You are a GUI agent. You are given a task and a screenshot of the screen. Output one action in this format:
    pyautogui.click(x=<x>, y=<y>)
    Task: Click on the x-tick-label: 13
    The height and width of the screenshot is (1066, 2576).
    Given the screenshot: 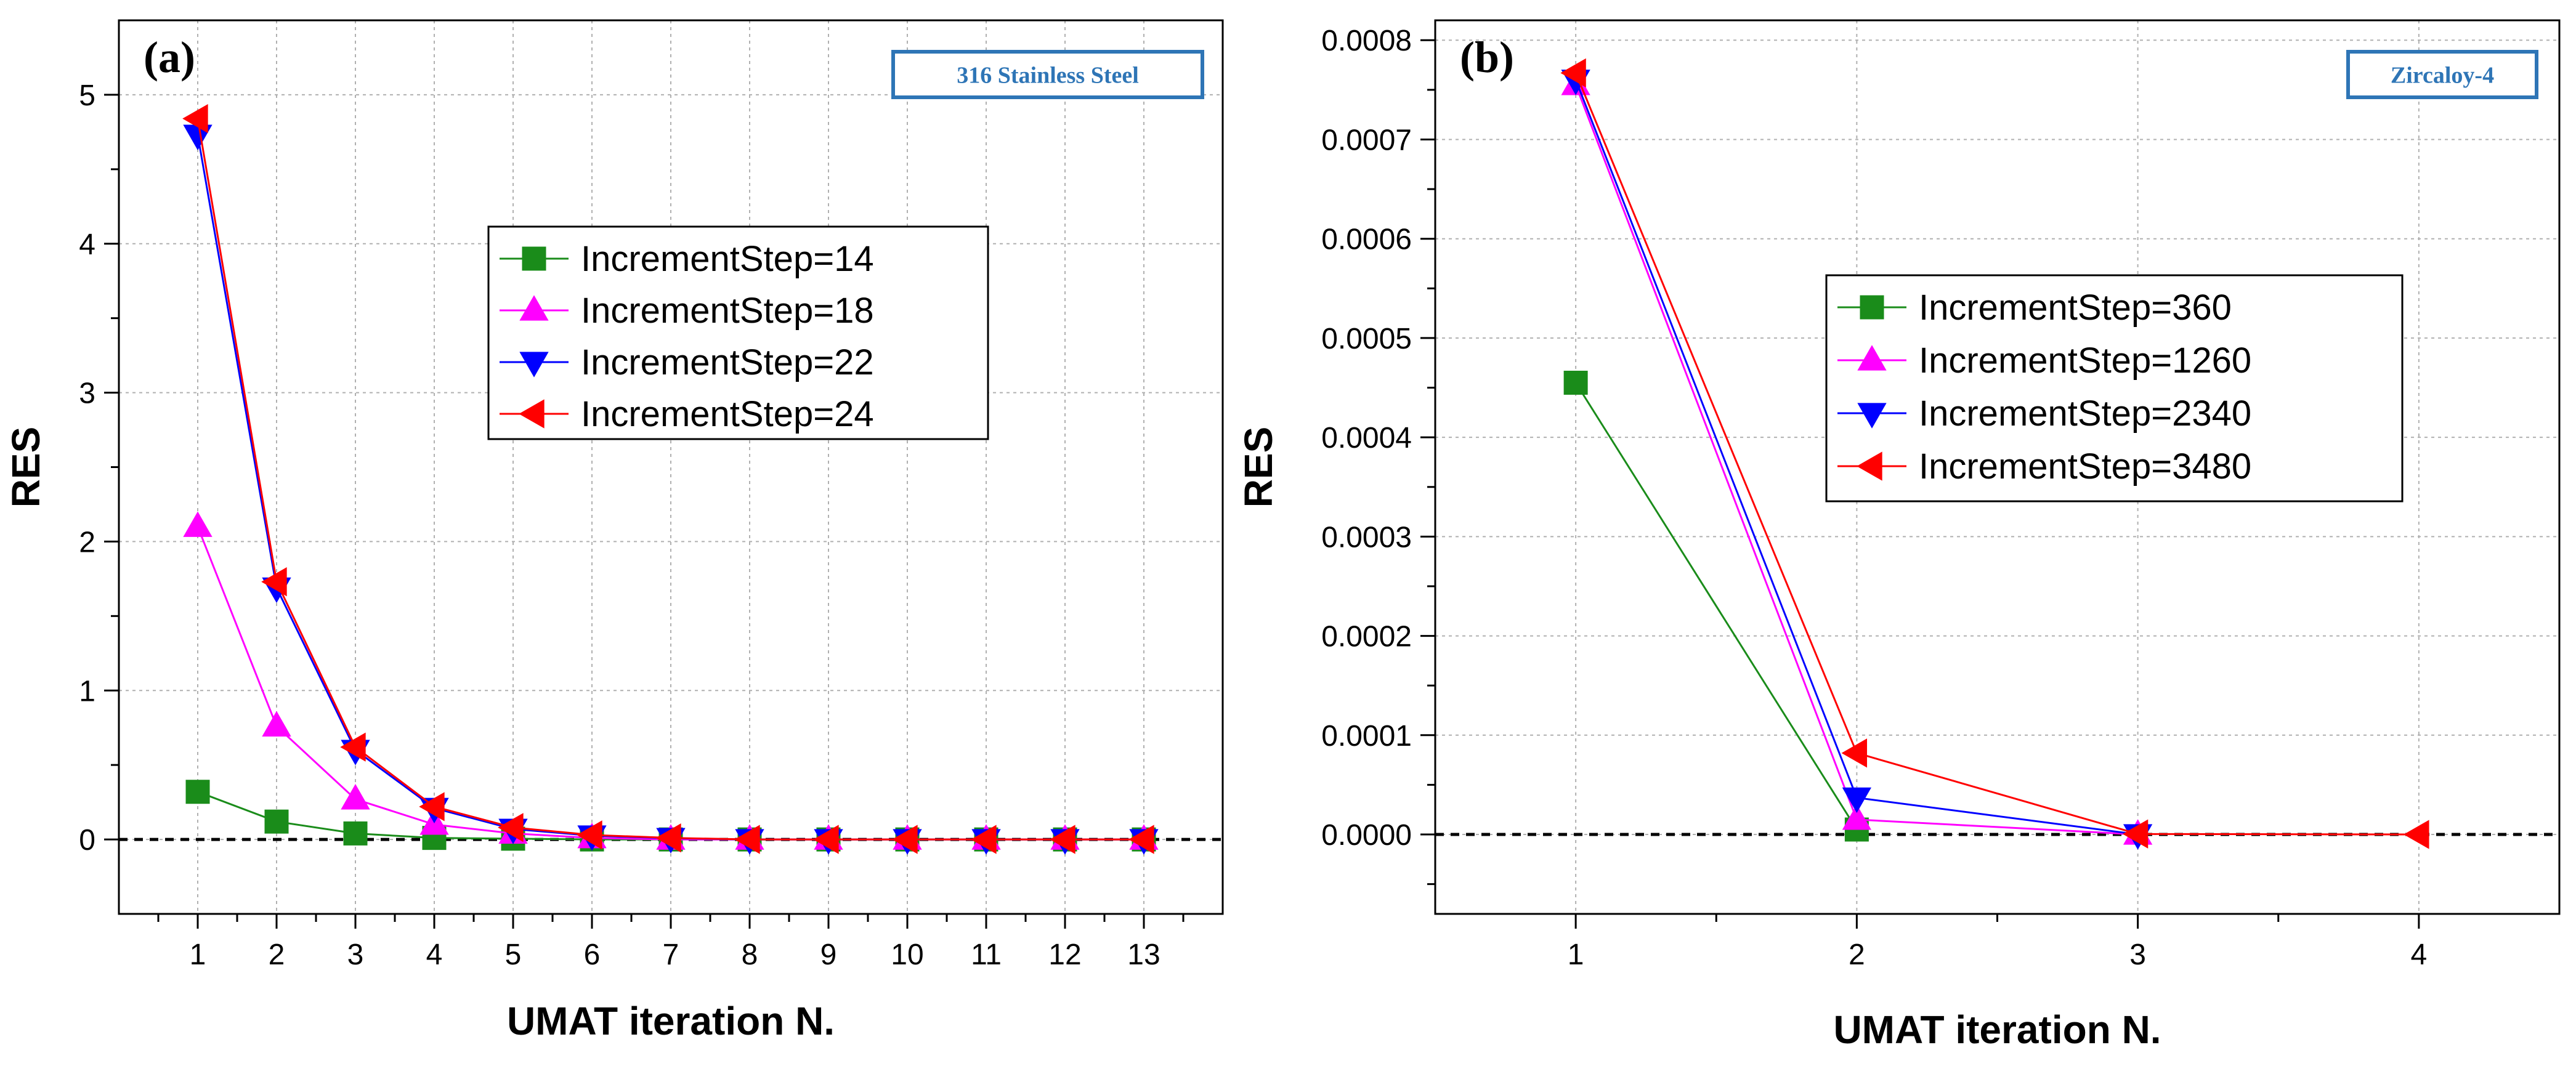 What is the action you would take?
    pyautogui.click(x=1143, y=955)
    